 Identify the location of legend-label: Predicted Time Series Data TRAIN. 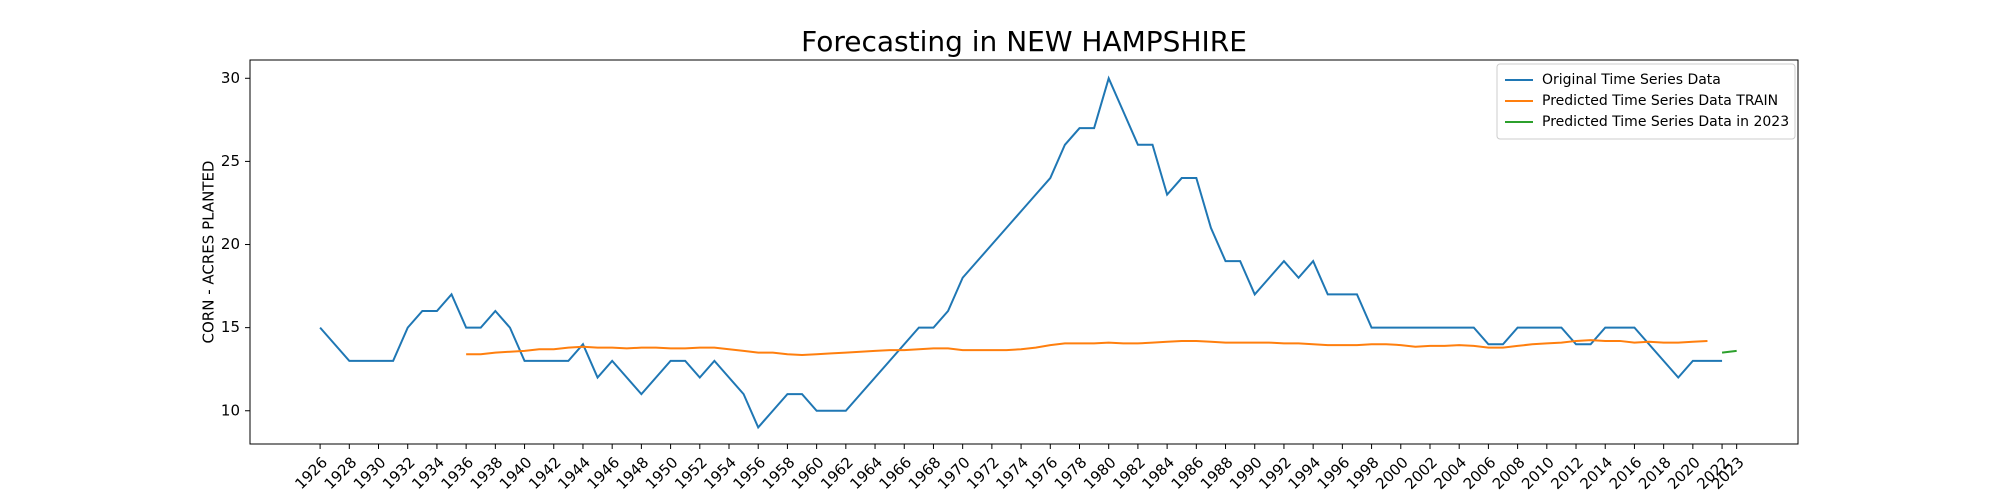
(1660, 101).